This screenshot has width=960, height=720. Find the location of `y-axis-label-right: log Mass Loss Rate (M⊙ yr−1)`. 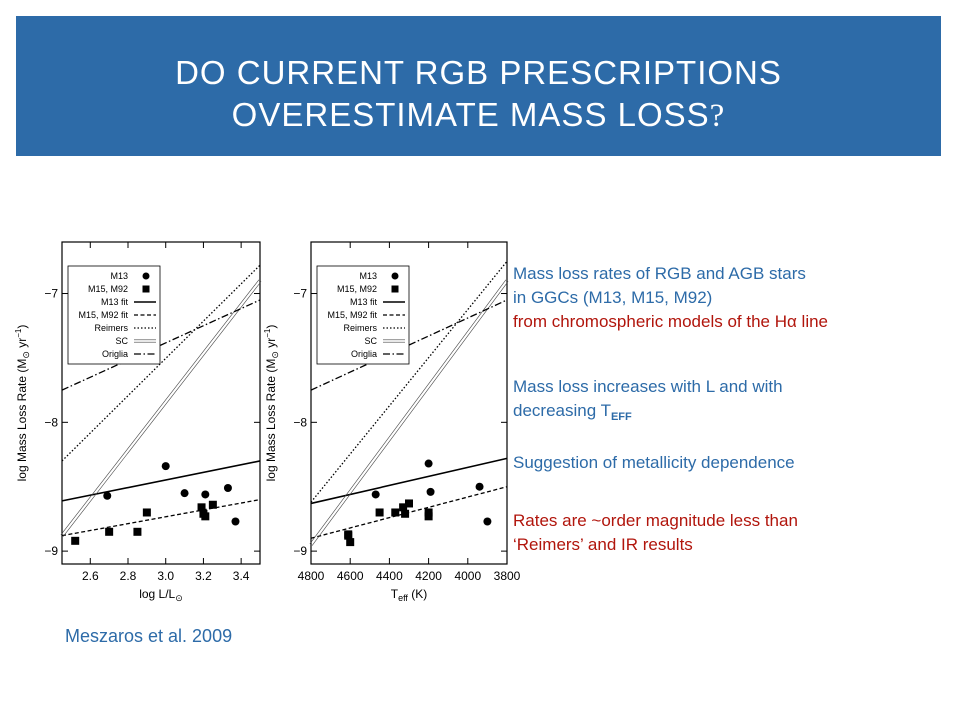

y-axis-label-right: log Mass Loss Rate (M⊙ yr−1) is located at coordinates (271, 403).